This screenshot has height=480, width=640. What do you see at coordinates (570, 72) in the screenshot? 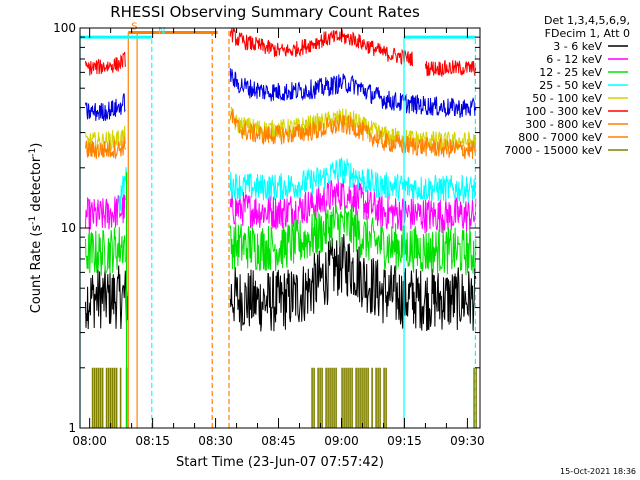
I see `legend-label-2: 12 - 25 keV` at bounding box center [570, 72].